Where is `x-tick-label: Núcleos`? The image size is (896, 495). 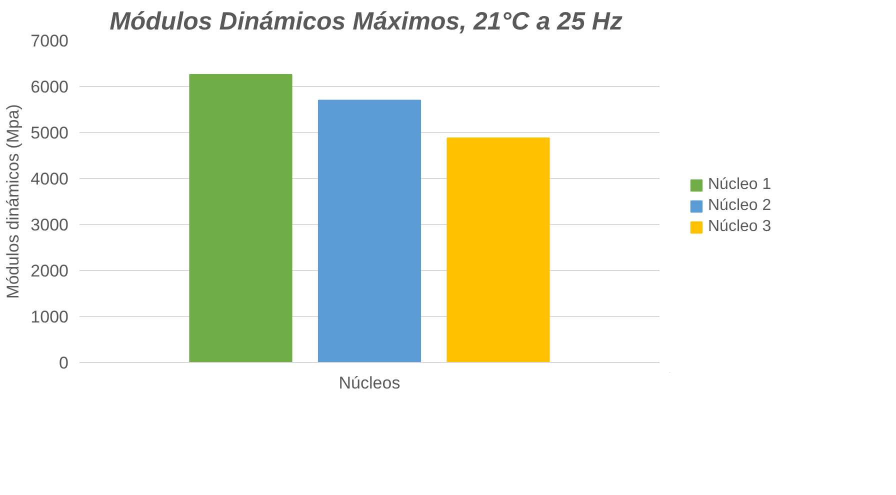 x-tick-label: Núcleos is located at coordinates (369, 383).